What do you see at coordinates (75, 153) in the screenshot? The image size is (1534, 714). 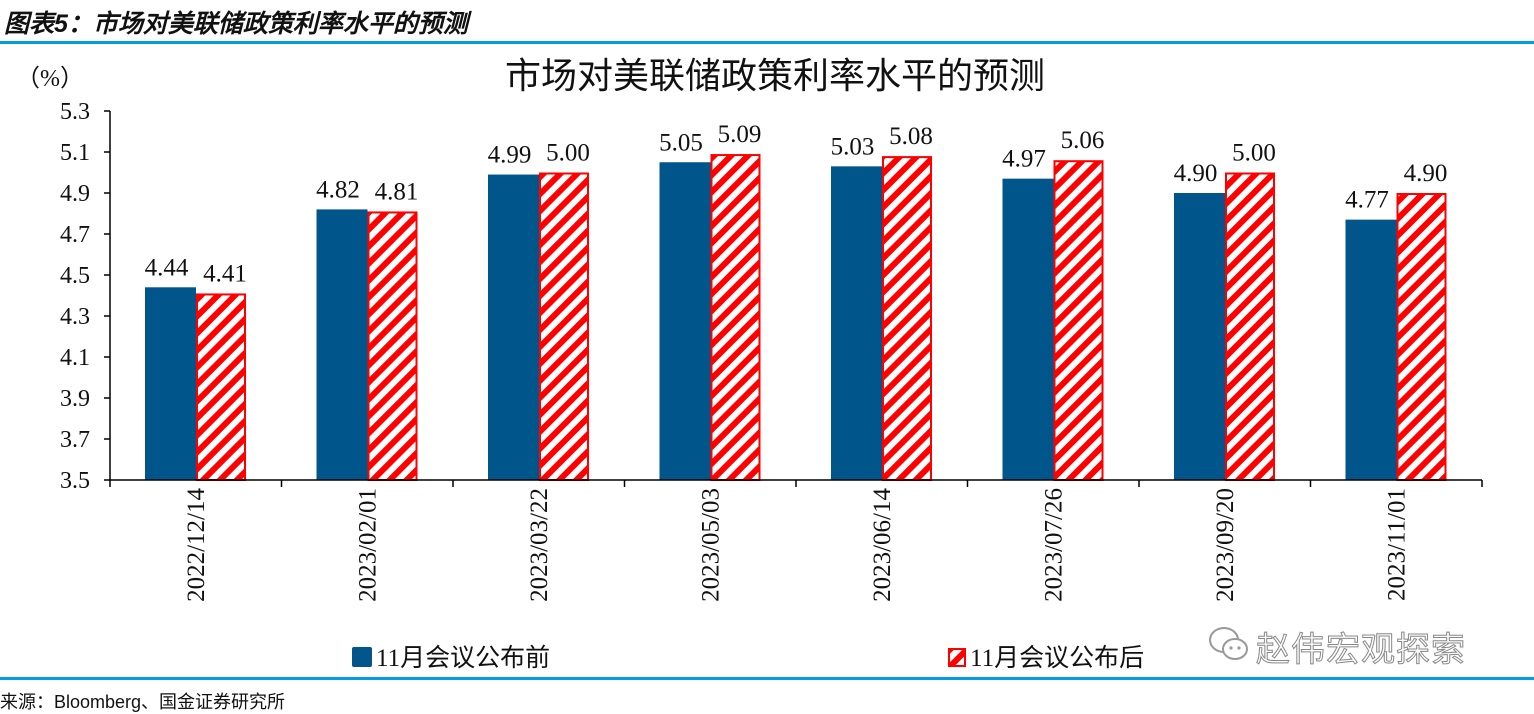 I see `y-tick-label: 5.1` at bounding box center [75, 153].